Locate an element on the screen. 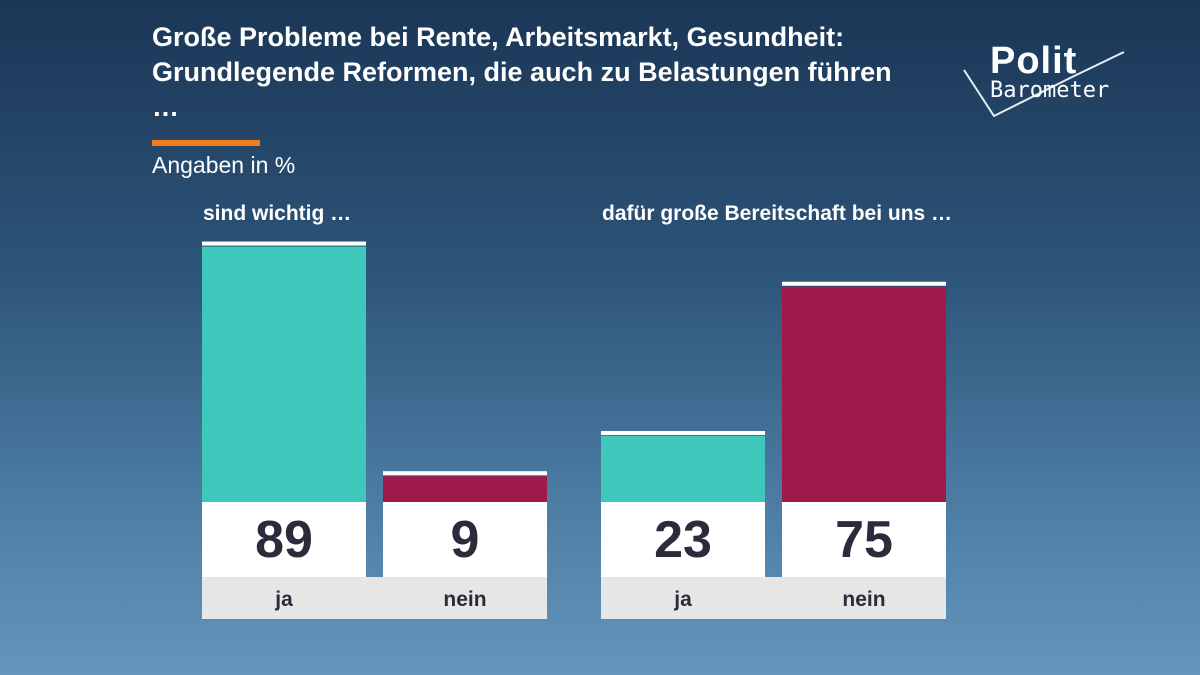 This screenshot has width=1200, height=675. politbarometer-logo: Polit Barometer is located at coordinates (1045, 81).